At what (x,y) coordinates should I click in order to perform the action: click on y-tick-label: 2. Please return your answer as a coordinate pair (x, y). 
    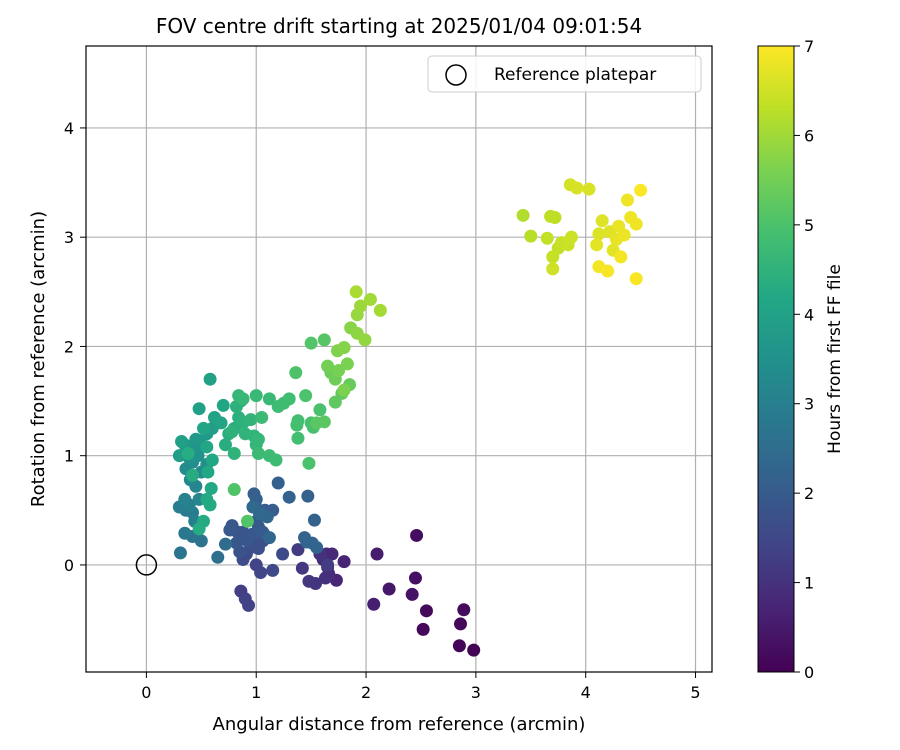
    Looking at the image, I should click on (69, 346).